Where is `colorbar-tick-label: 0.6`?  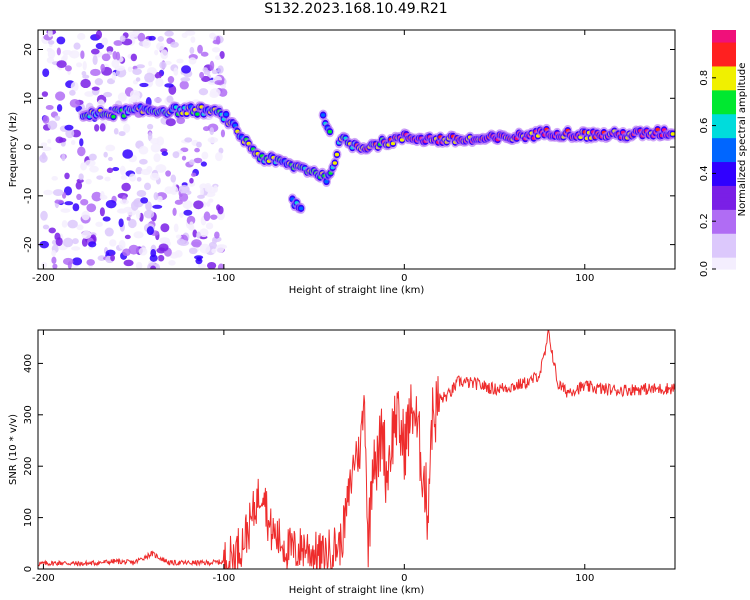
colorbar-tick-label: 0.6 is located at coordinates (704, 126).